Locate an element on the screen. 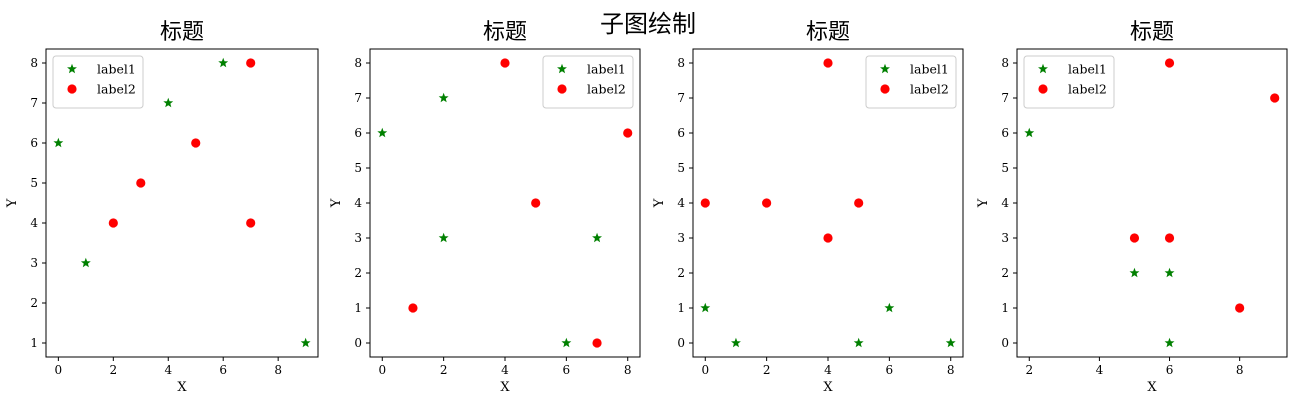 Image resolution: width=1296 pixels, height=411 pixels. x-tick-label: 0 is located at coordinates (382, 370).